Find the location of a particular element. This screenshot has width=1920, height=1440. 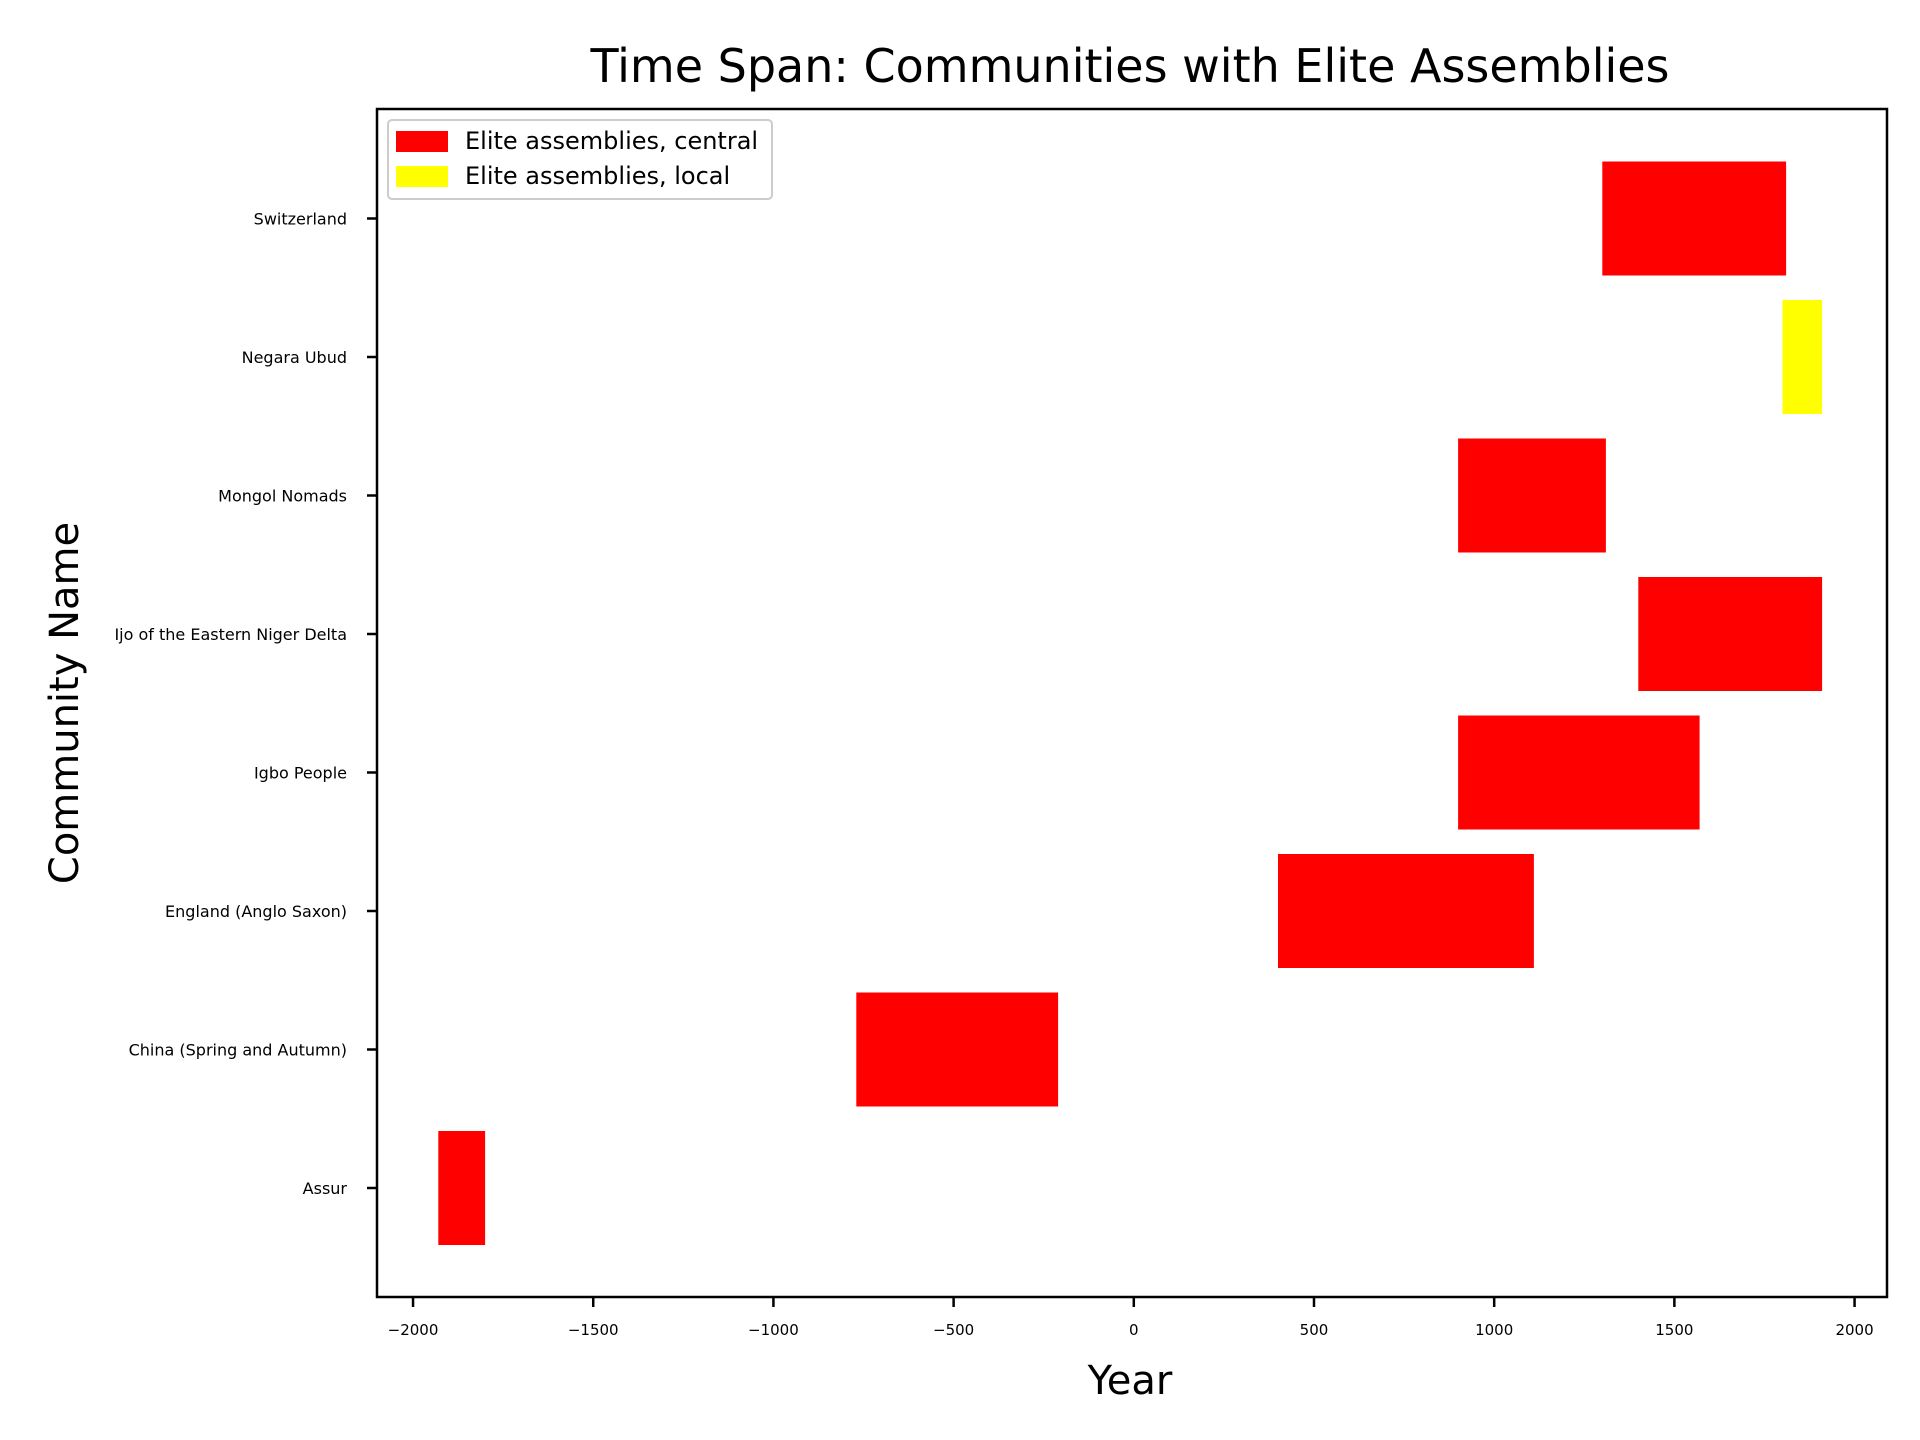

legend-frame is located at coordinates (580, 159).